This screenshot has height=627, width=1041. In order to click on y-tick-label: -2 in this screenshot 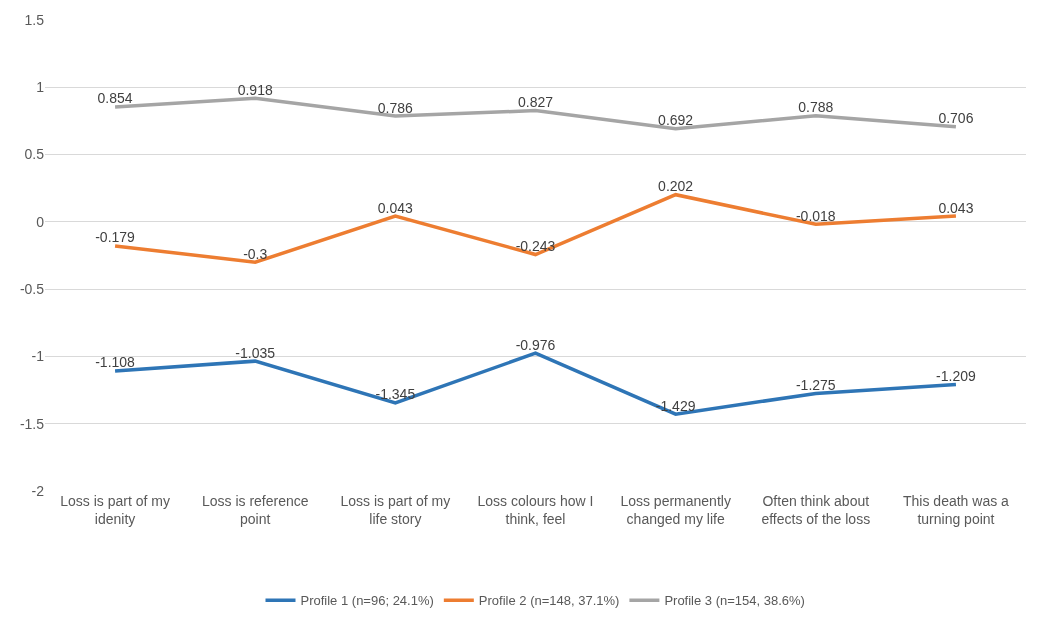, I will do `click(38, 490)`.